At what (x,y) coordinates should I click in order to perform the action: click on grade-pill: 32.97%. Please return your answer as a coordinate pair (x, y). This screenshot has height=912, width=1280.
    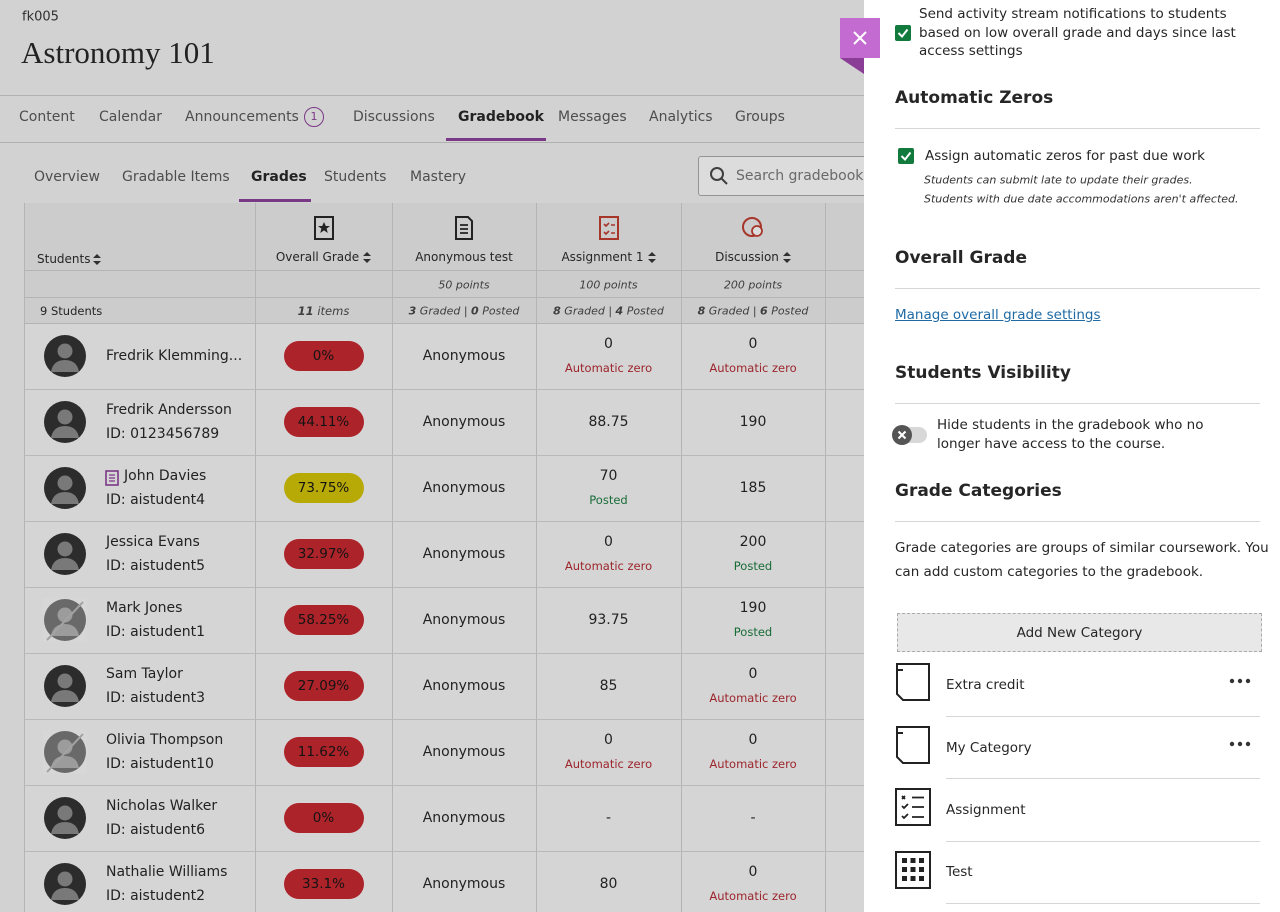
    Looking at the image, I should click on (323, 554).